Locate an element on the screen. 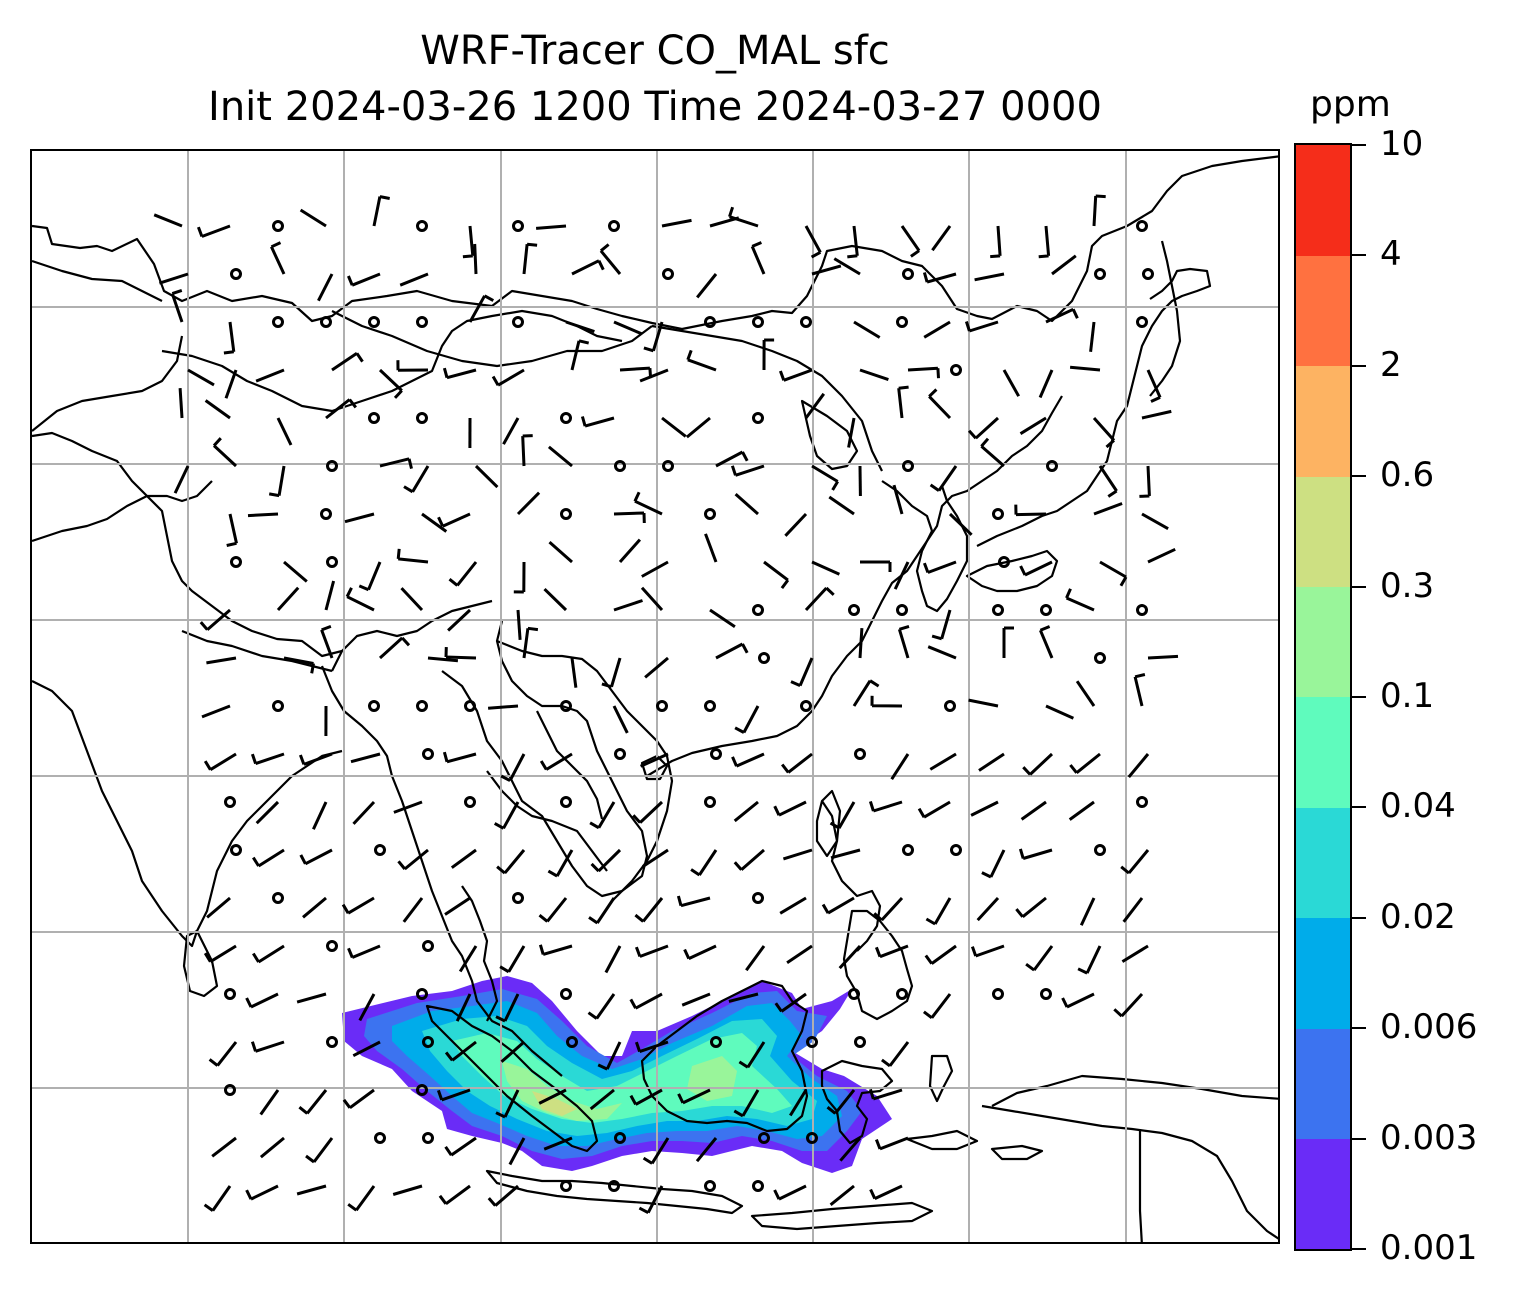 The width and height of the screenshot is (1528, 1306). coast-india is located at coordinates (187, 814).